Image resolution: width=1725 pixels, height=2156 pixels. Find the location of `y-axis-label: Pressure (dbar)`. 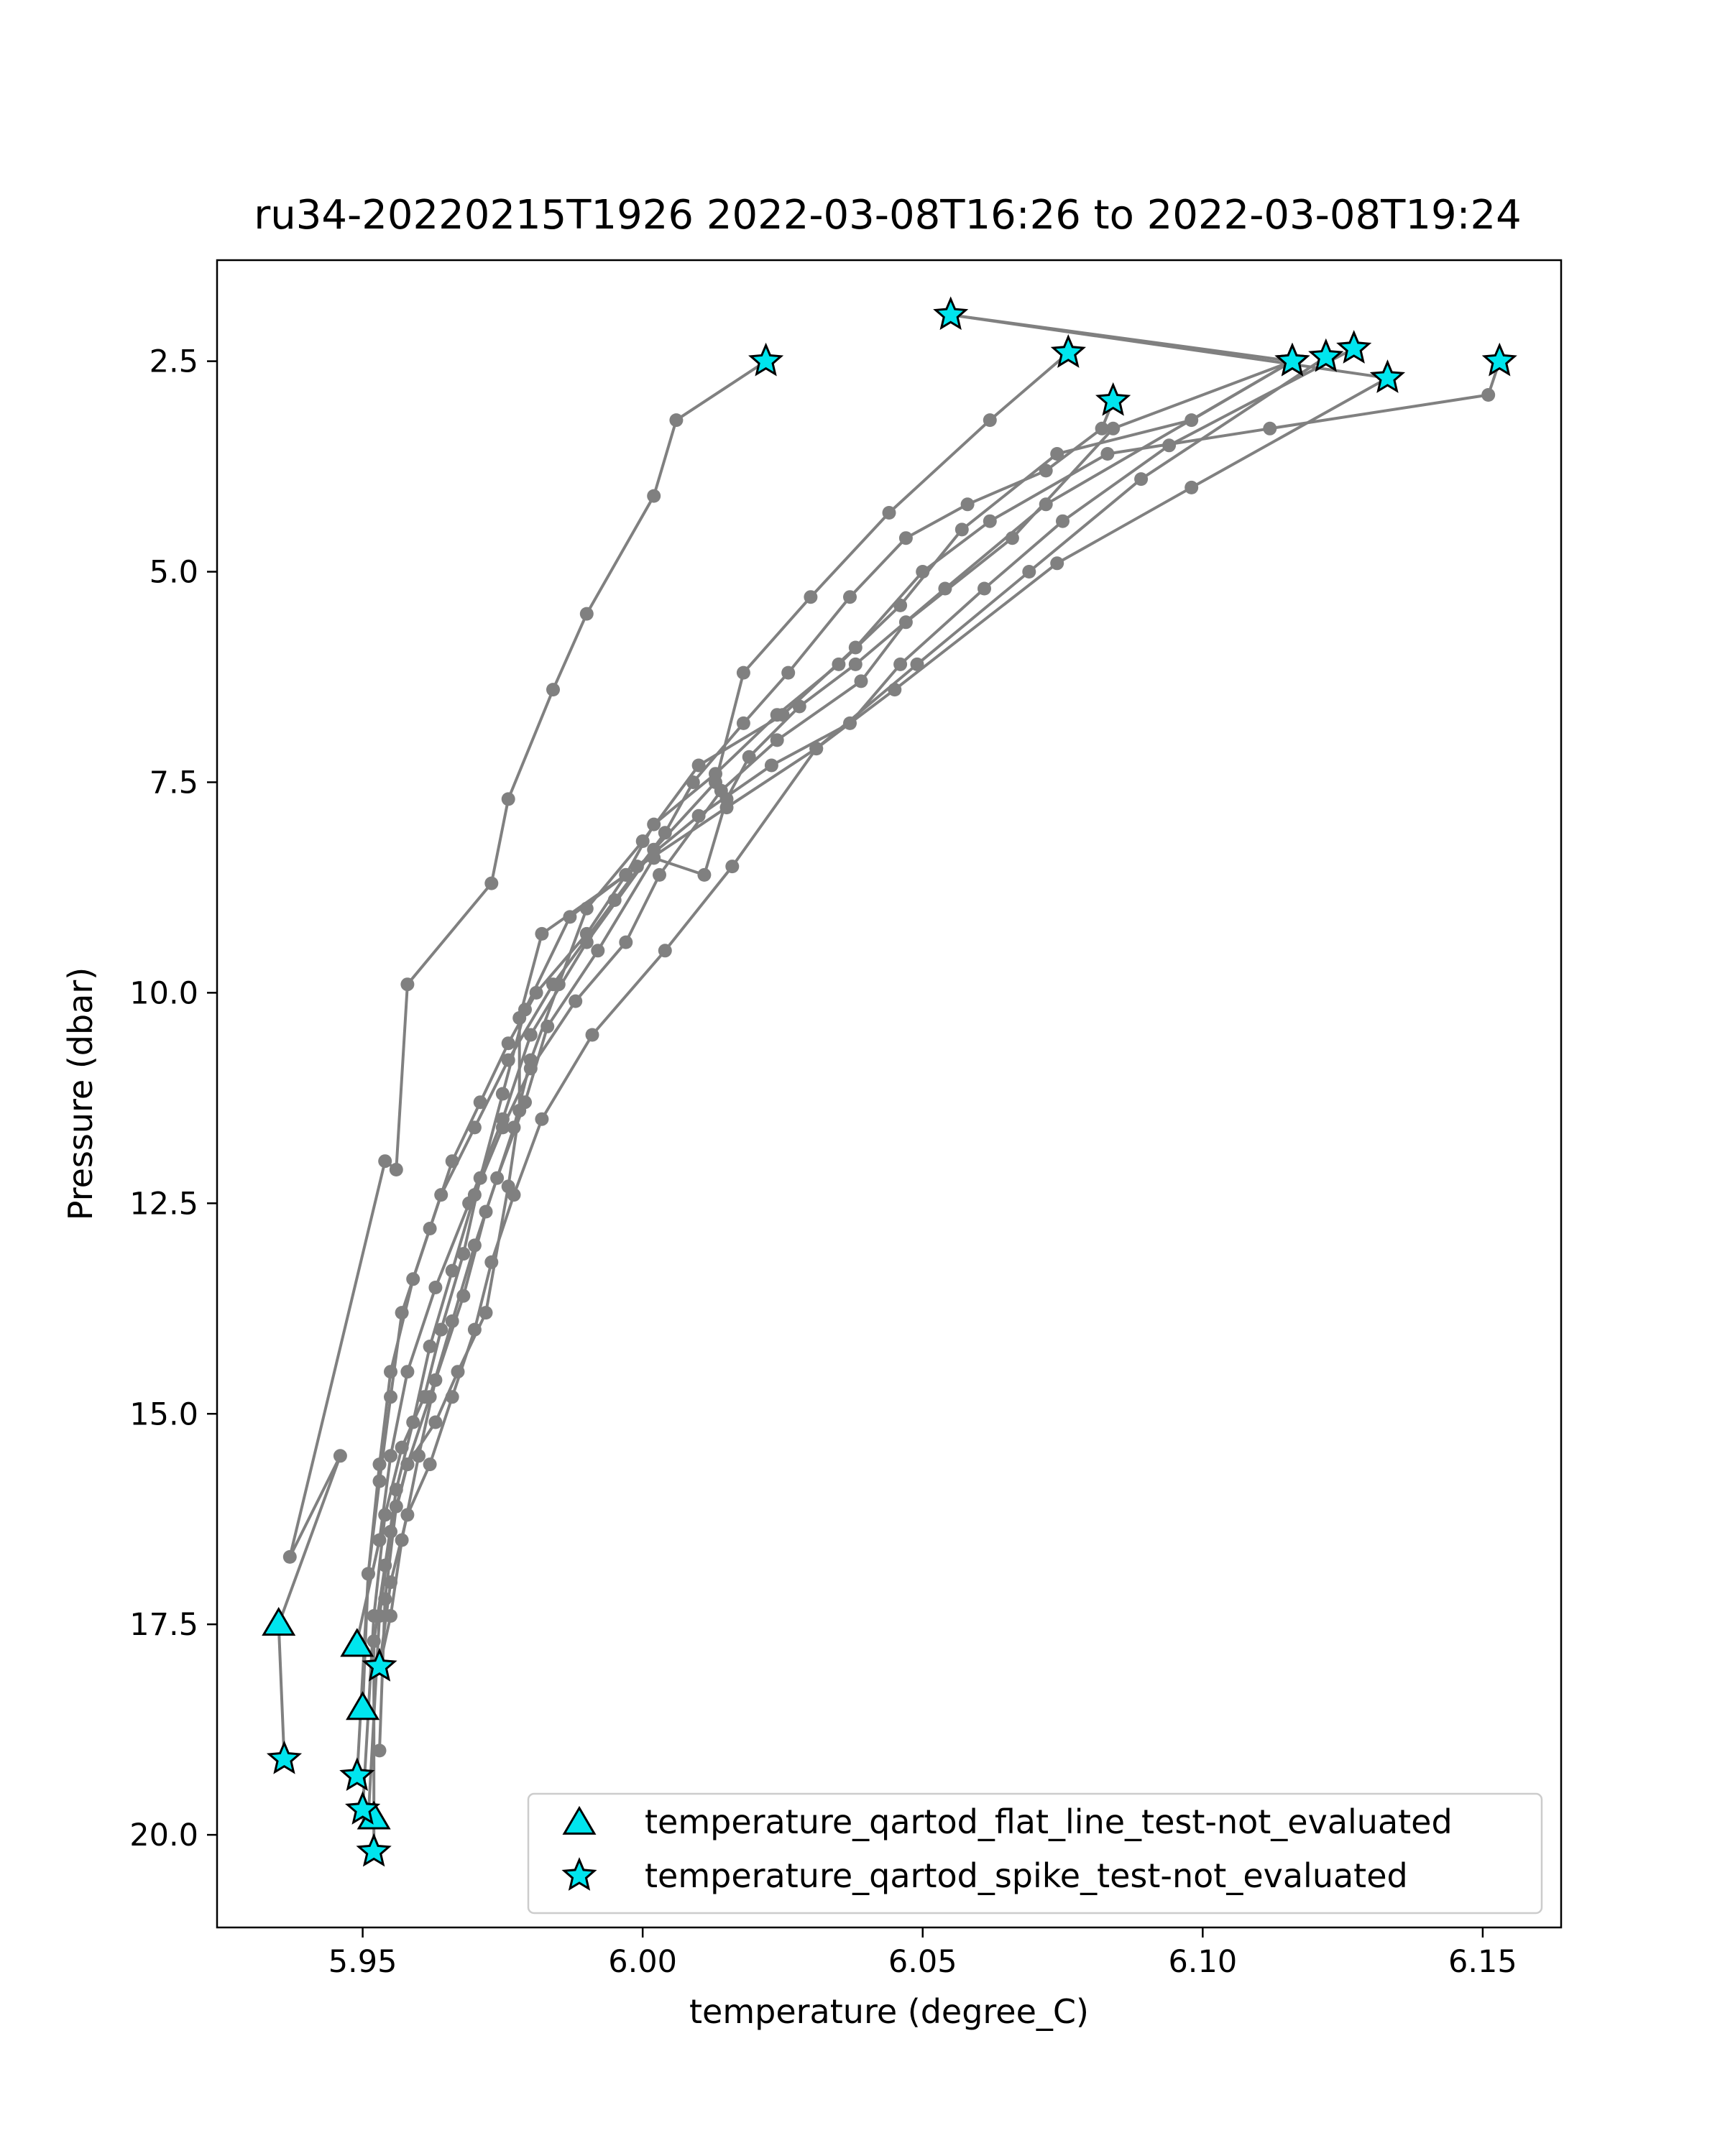

y-axis-label: Pressure (dbar) is located at coordinates (80, 1093).